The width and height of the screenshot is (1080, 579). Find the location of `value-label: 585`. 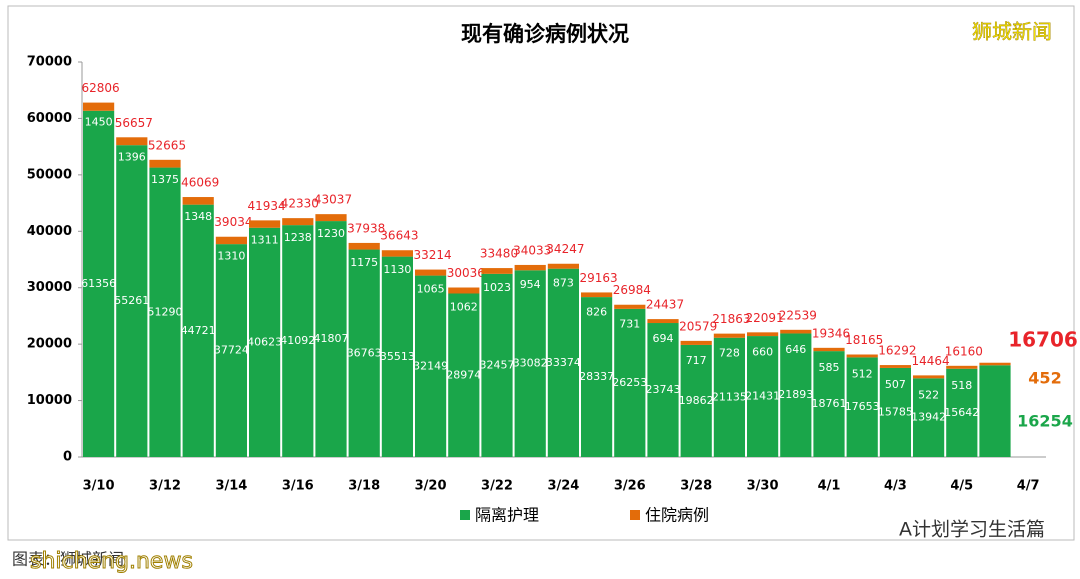

value-label: 585 is located at coordinates (829, 367).